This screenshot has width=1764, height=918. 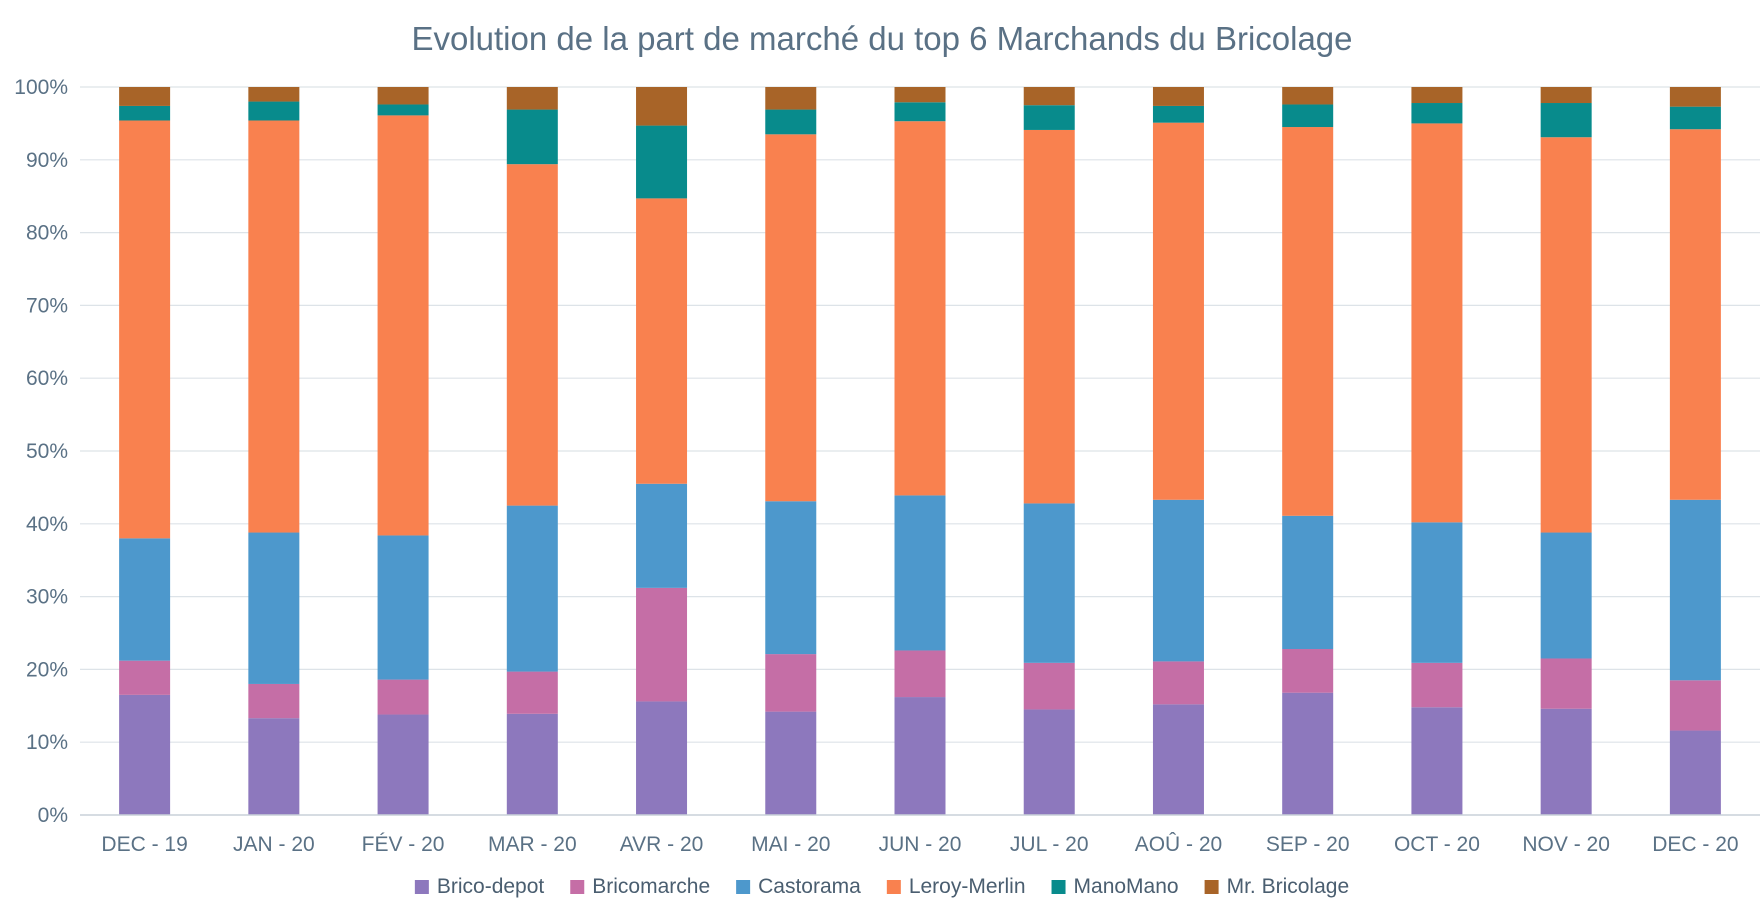 What do you see at coordinates (491, 886) in the screenshot?
I see `legend-label: Brico-depot` at bounding box center [491, 886].